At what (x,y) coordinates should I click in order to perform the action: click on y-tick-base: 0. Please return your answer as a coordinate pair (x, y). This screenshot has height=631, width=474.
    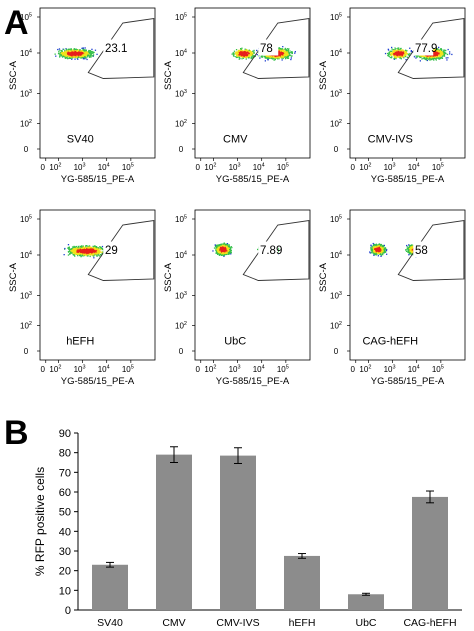
    Looking at the image, I should click on (26, 149).